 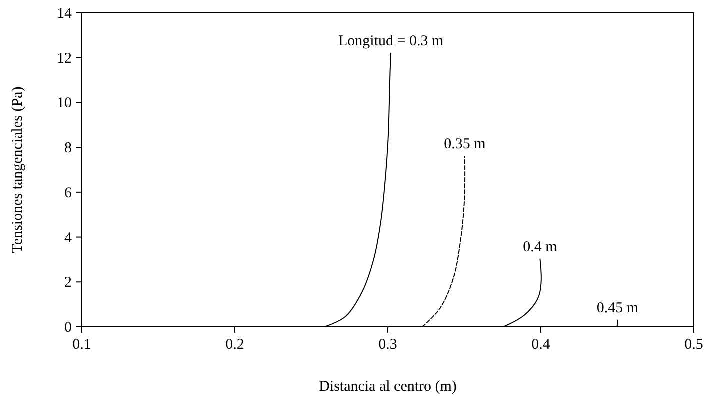 I want to click on y-tick-label: 14, so click(x=64, y=14).